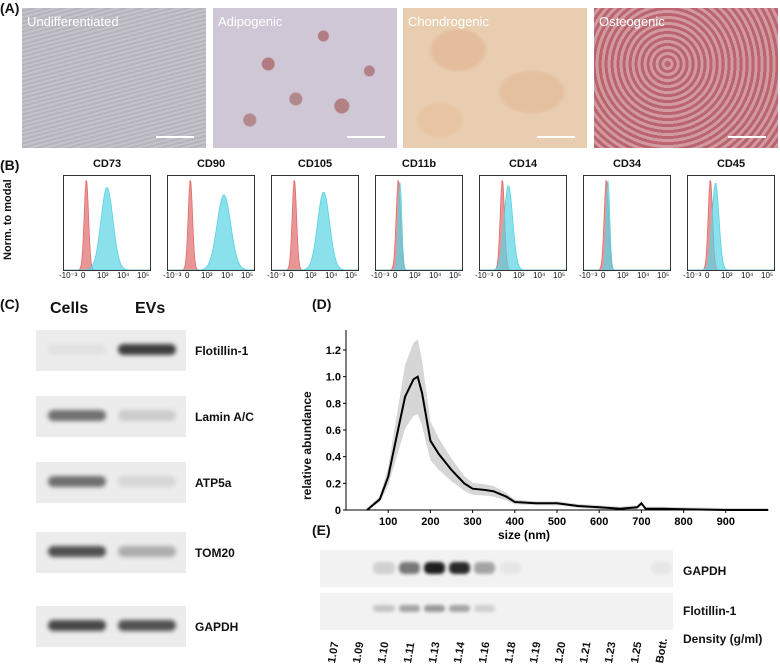 The image size is (780, 668). I want to click on micrograph-label: Osteogenic, so click(632, 21).